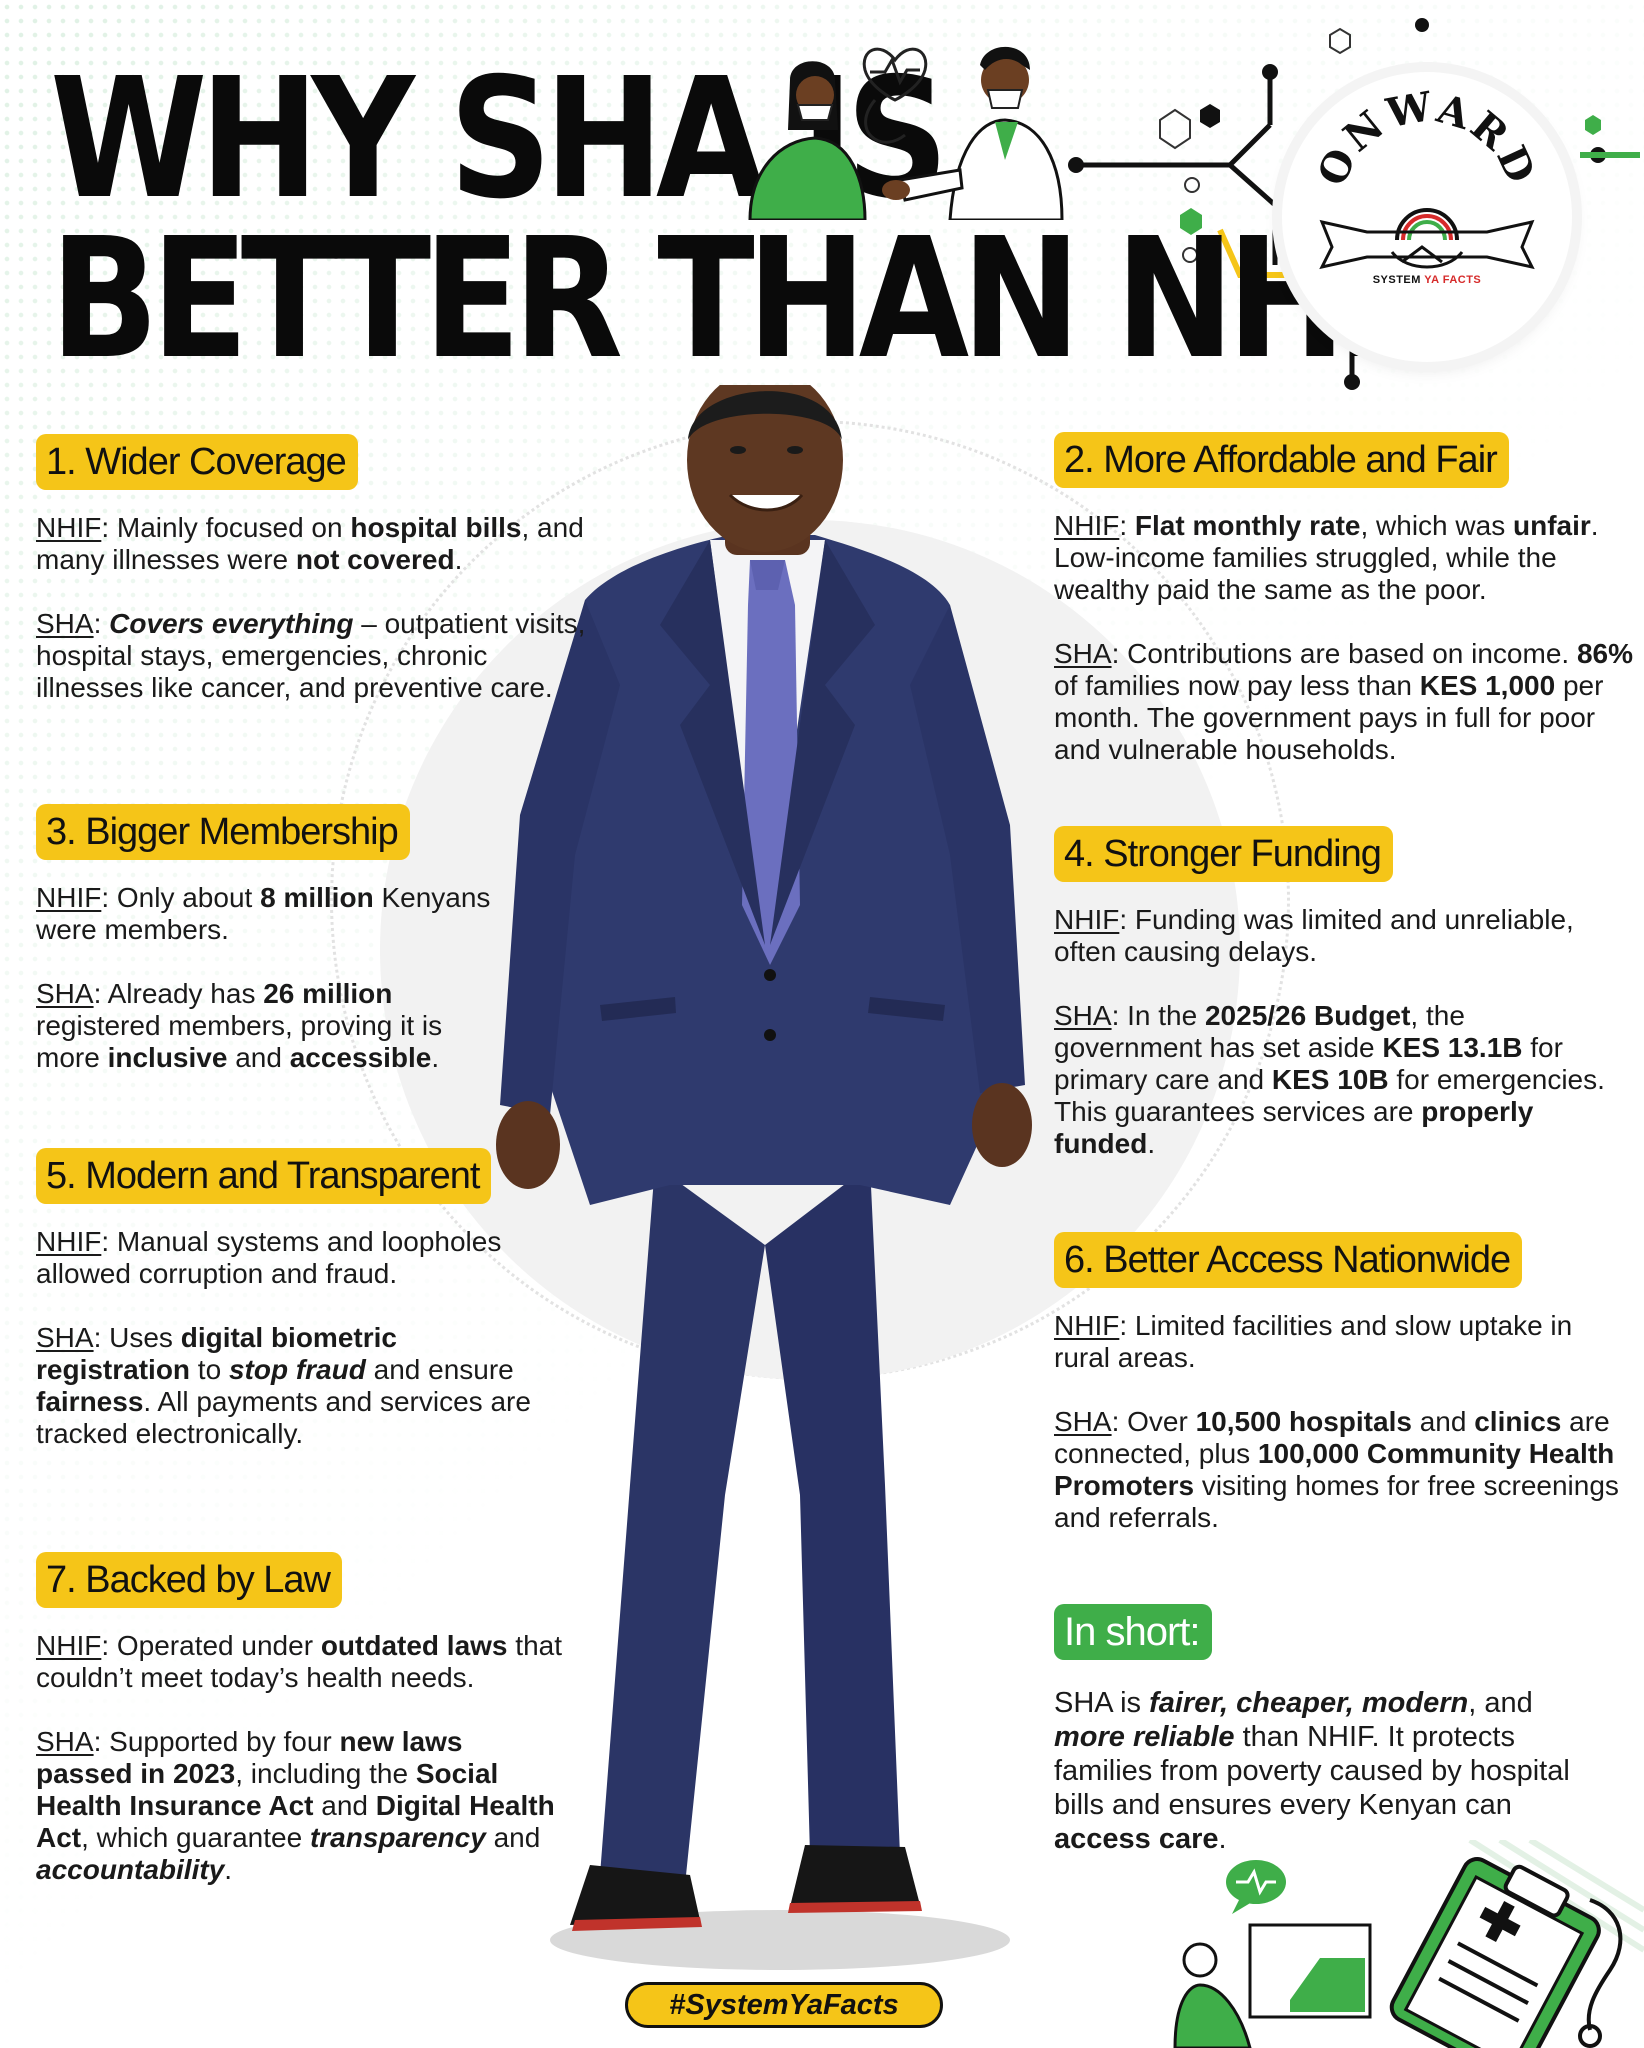 The height and width of the screenshot is (2048, 1644). What do you see at coordinates (765, 468) in the screenshot?
I see `head` at bounding box center [765, 468].